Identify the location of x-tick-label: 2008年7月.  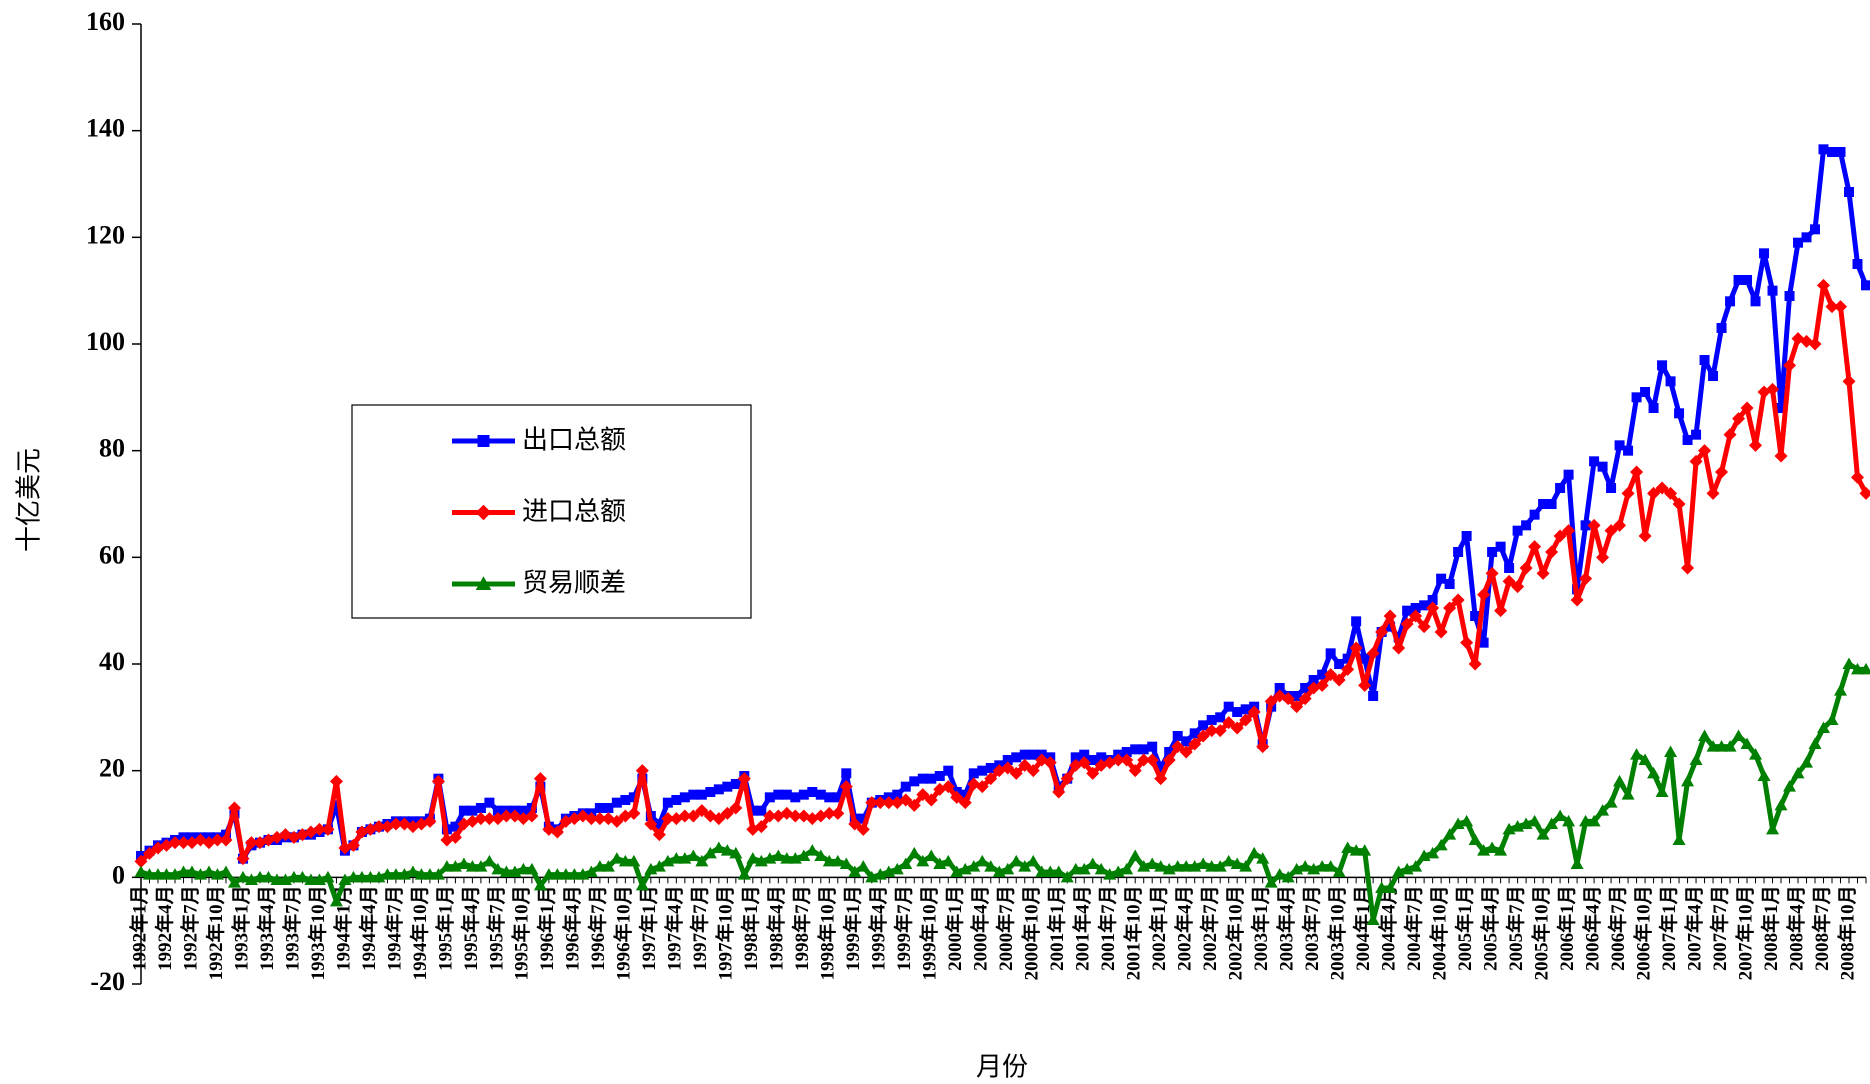
(1821, 928).